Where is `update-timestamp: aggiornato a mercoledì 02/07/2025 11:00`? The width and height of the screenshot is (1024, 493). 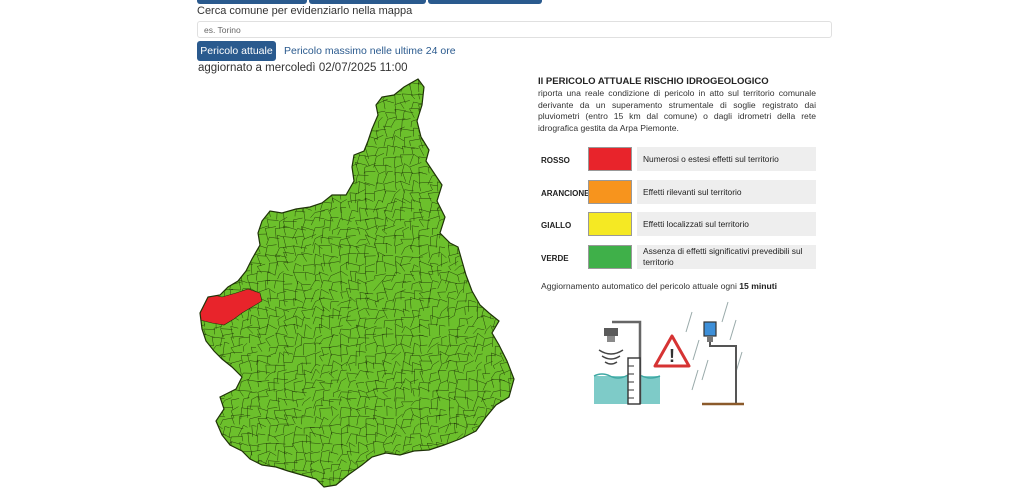
update-timestamp: aggiornato a mercoledì 02/07/2025 11:00 is located at coordinates (303, 68).